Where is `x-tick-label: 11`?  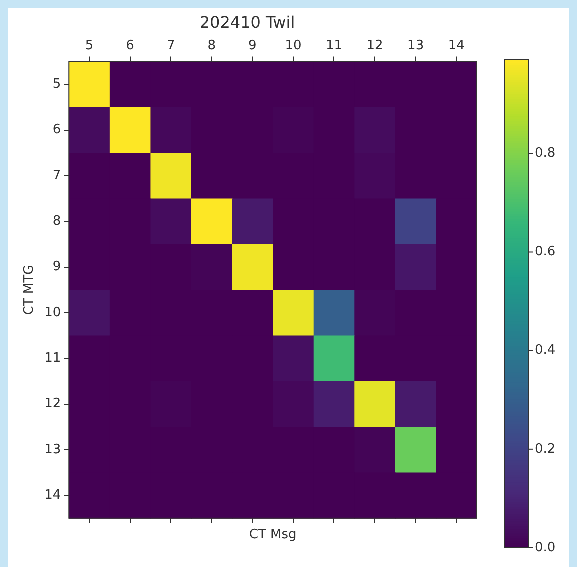
x-tick-label: 11 is located at coordinates (334, 46).